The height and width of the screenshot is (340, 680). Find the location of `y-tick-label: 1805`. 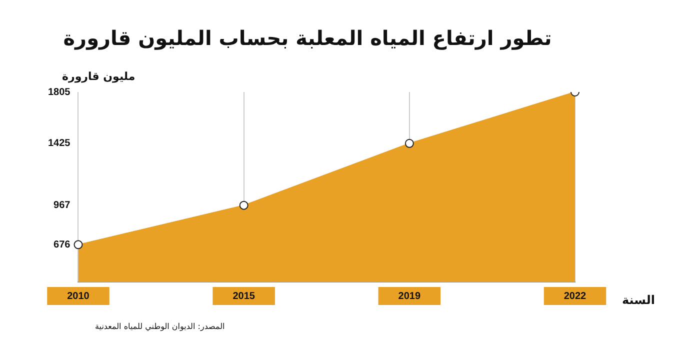

y-tick-label: 1805 is located at coordinates (59, 92).